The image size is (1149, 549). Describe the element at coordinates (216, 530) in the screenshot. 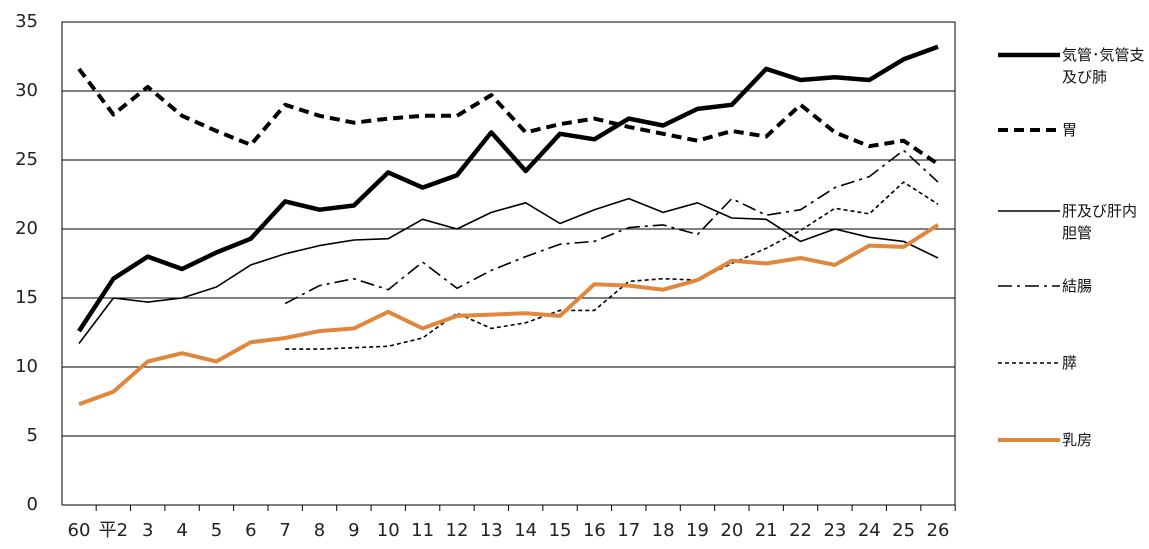

I see `x-tick-label: 5` at that location.